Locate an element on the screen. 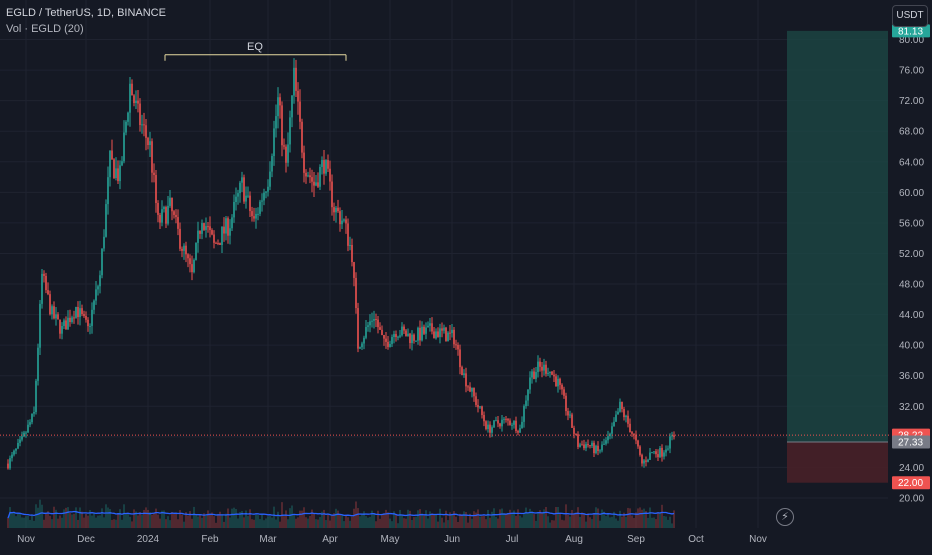  lightning-icon: ⚡ is located at coordinates (785, 517).